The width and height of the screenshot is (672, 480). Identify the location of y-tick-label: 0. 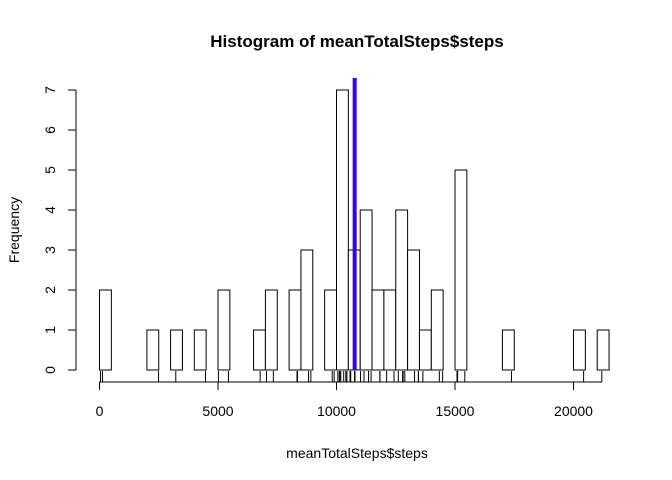
(50, 370).